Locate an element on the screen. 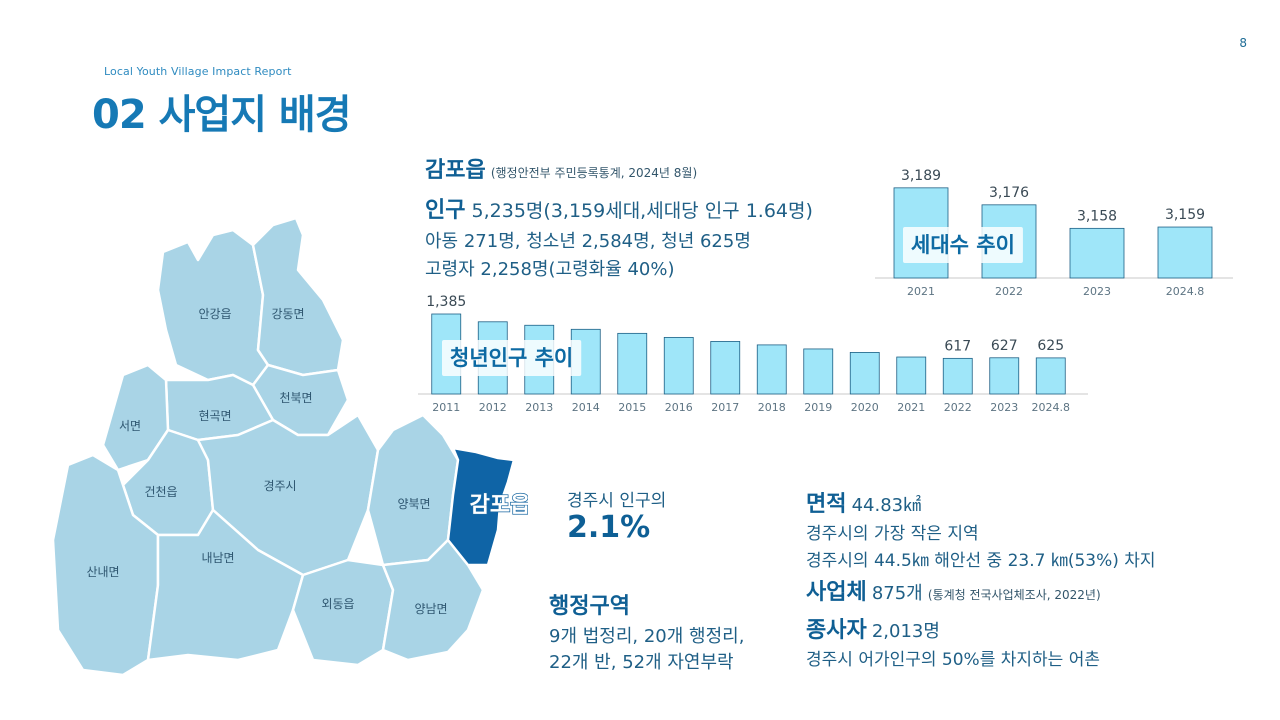 Image resolution: width=1280 pixels, height=720 pixels. tick-label: 2013 is located at coordinates (539, 407).